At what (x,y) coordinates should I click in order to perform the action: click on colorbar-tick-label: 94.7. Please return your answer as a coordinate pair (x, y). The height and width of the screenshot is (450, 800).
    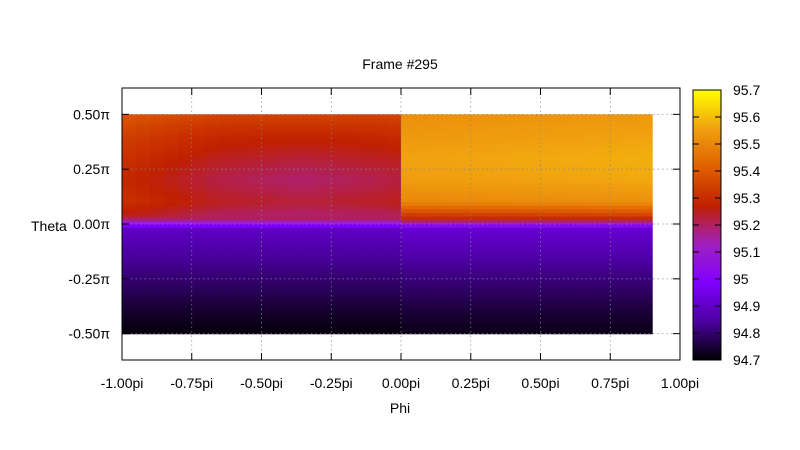
    Looking at the image, I should click on (746, 360).